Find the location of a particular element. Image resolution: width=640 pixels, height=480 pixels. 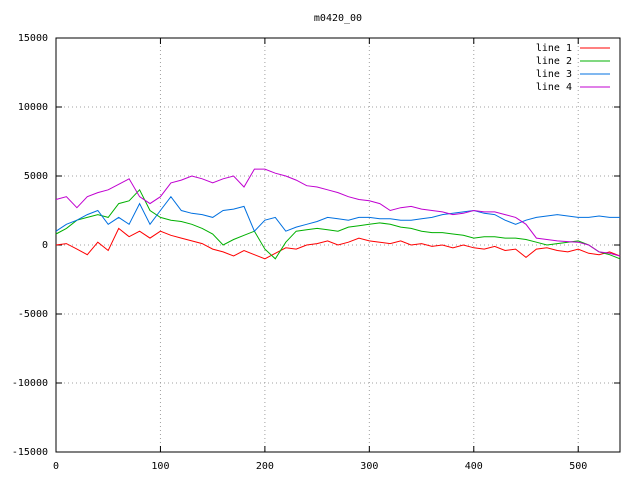

y-tick-label: 5000 is located at coordinates (36, 176).